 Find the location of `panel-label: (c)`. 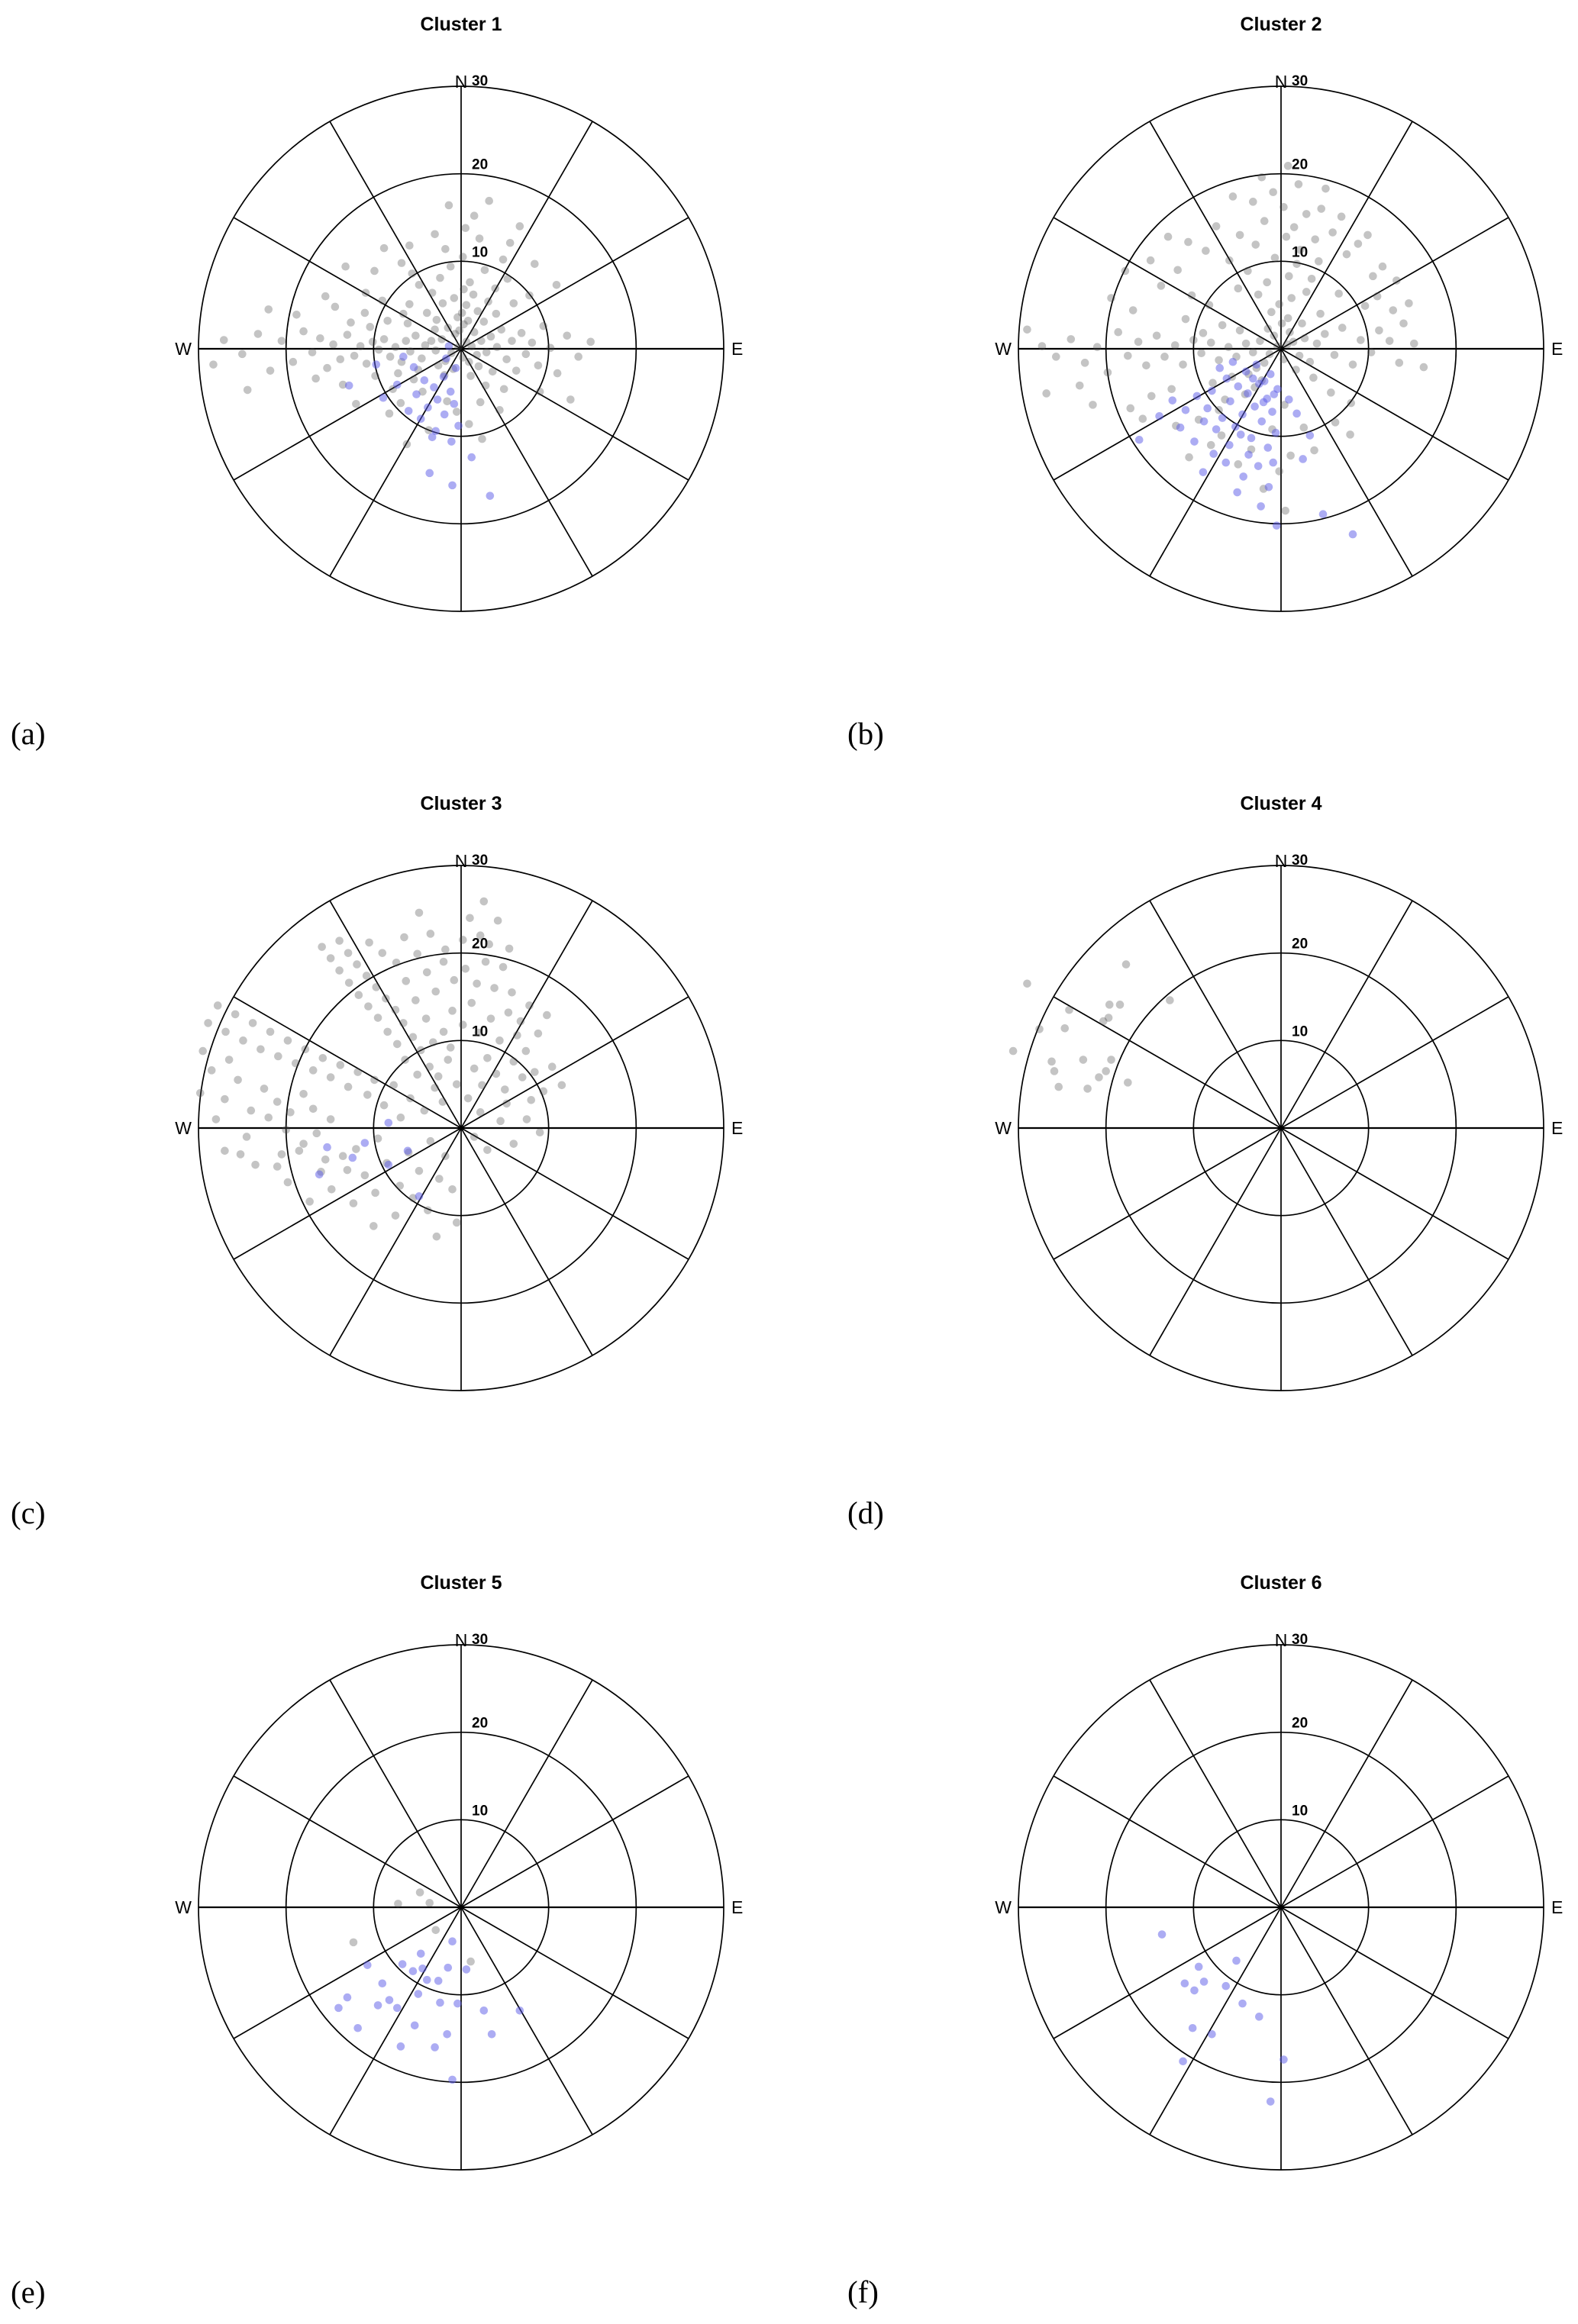

panel-label: (c) is located at coordinates (28, 1513).